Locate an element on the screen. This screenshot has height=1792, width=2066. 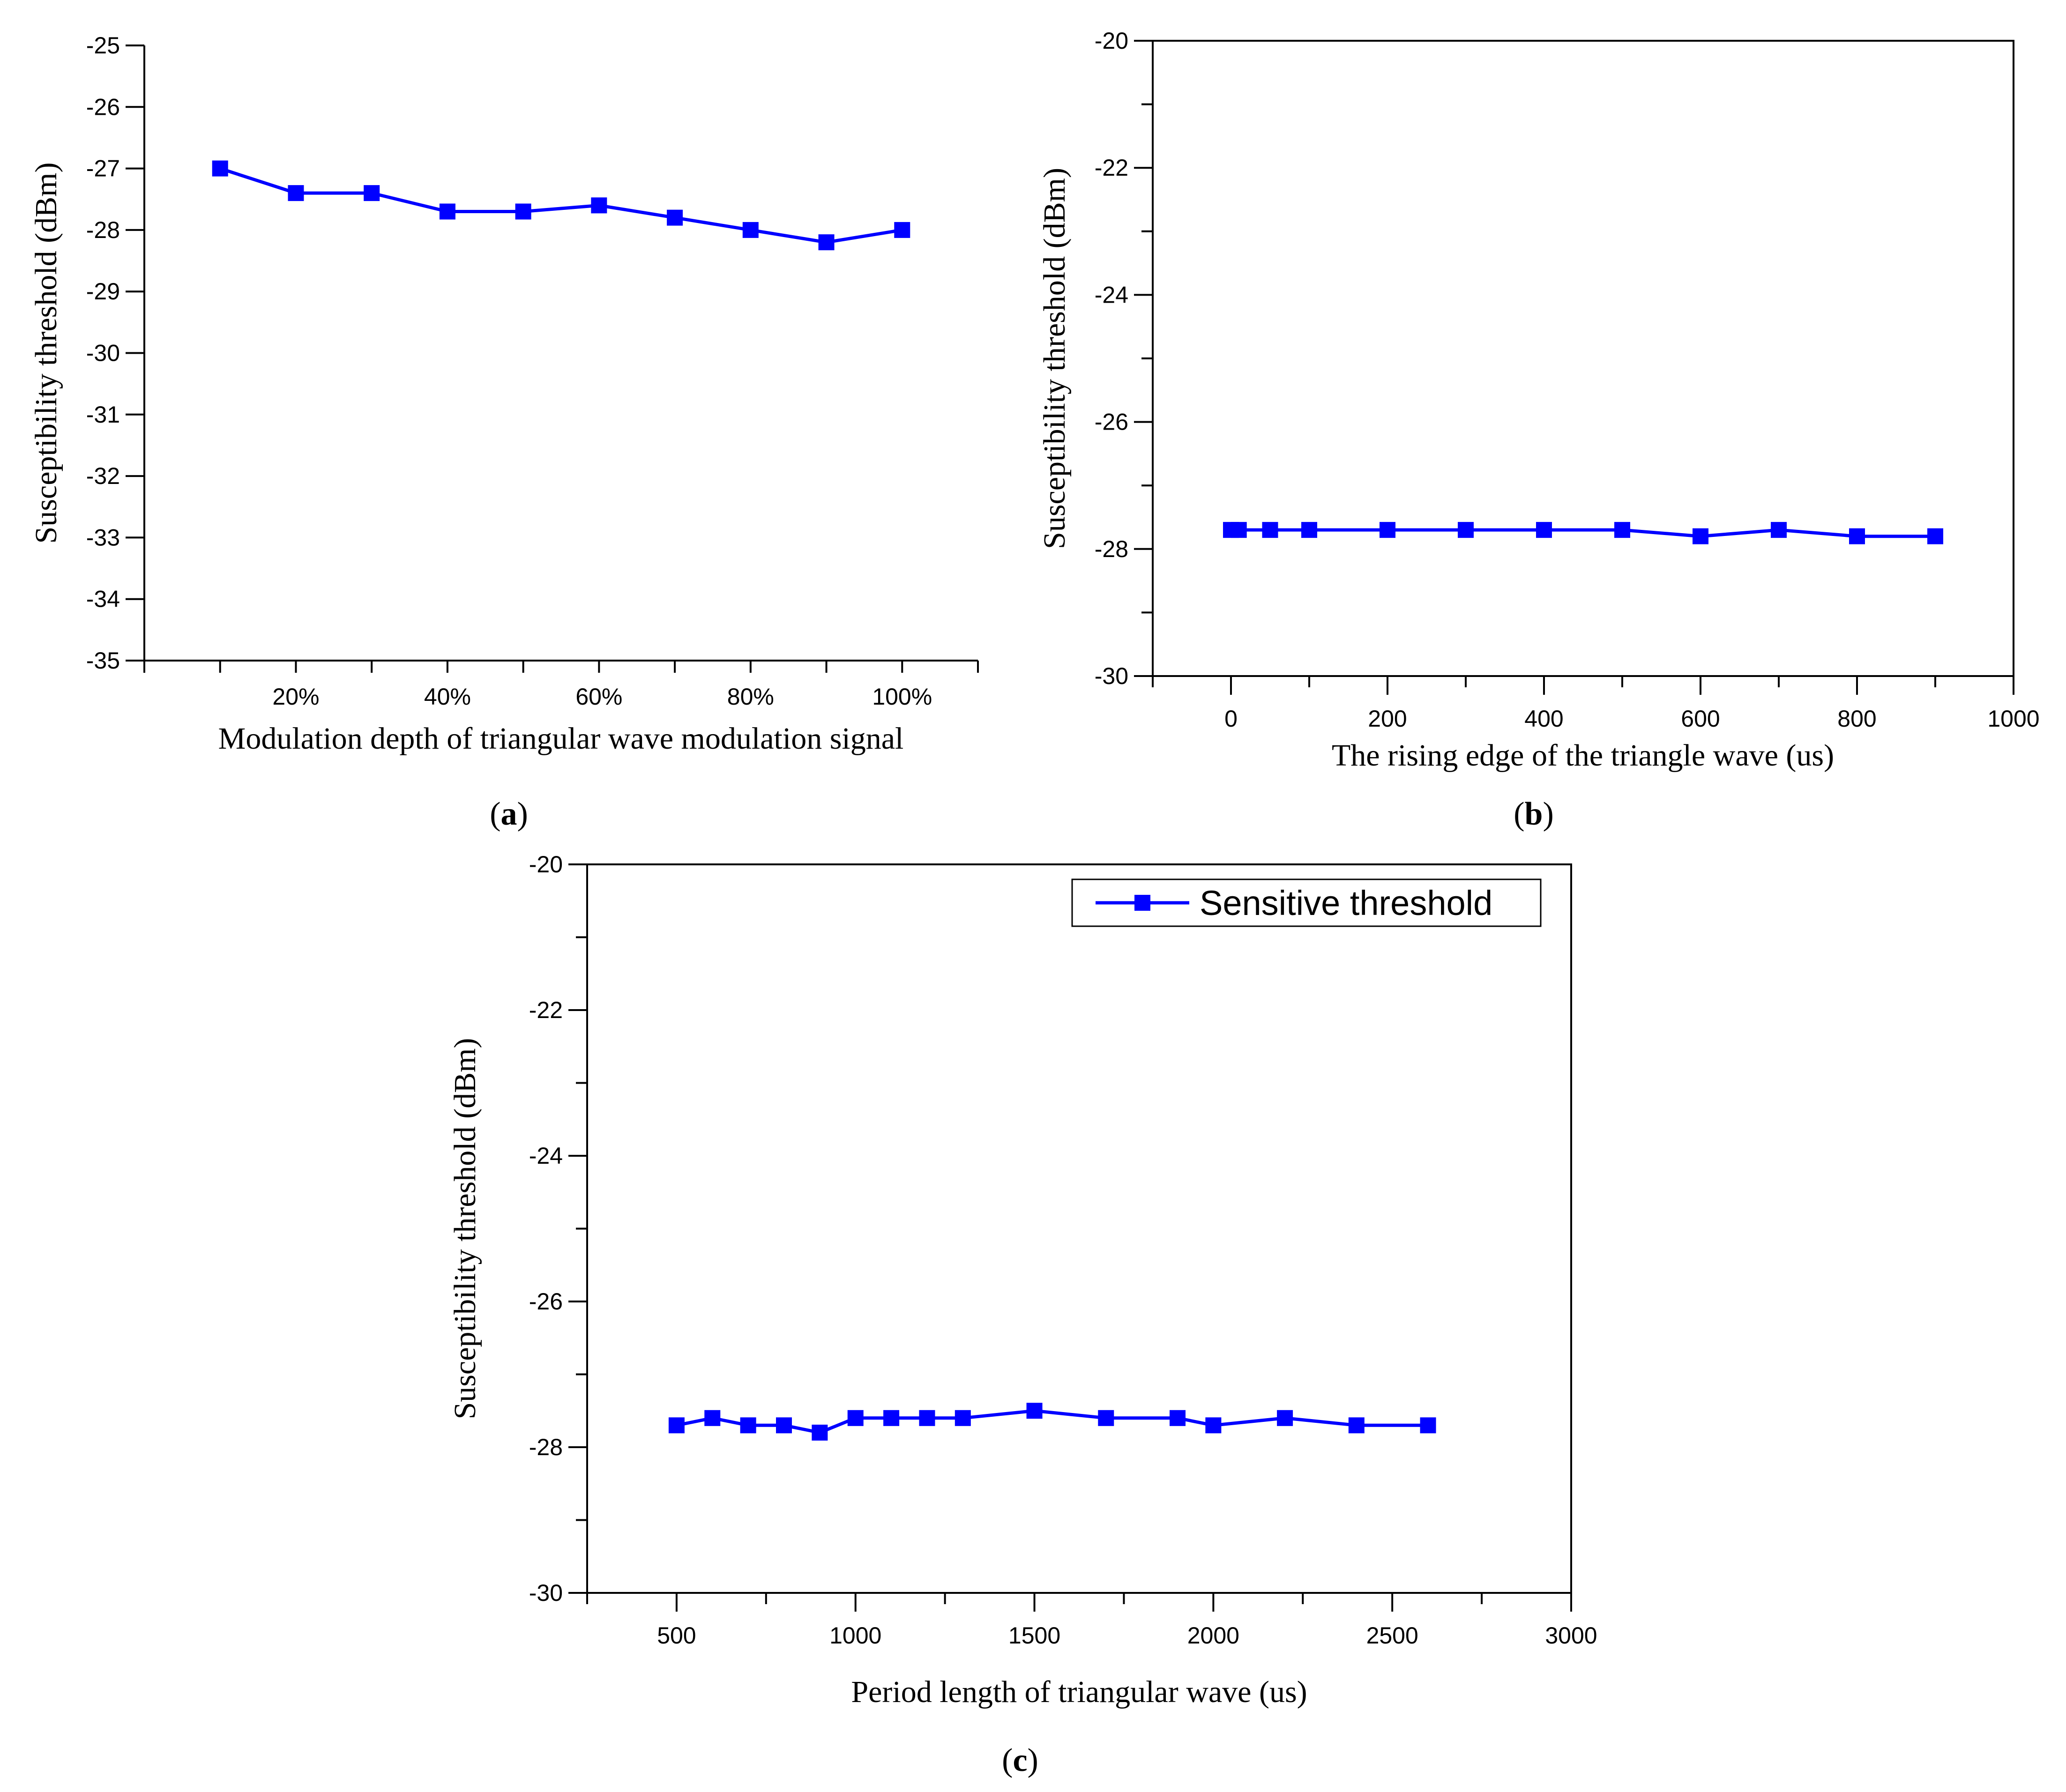
y-tick-label: -27 is located at coordinates (103, 169).